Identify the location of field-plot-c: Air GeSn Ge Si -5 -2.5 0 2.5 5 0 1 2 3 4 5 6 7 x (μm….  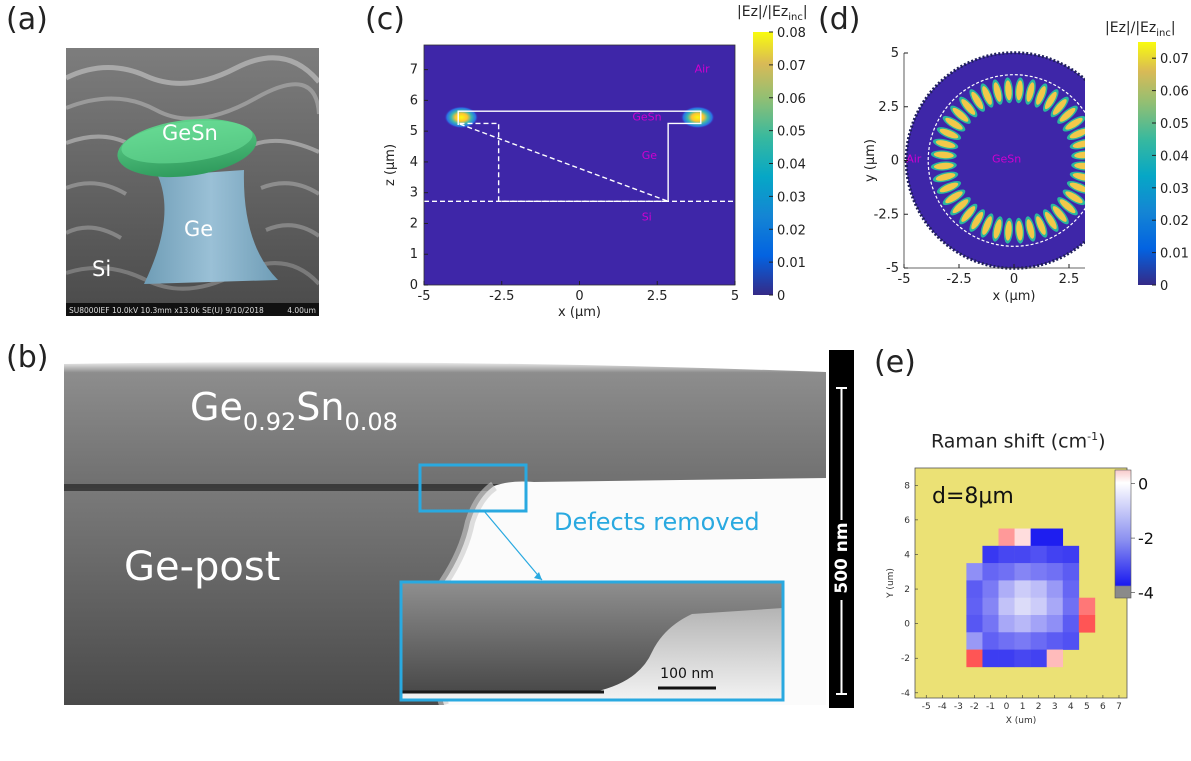
(561, 182).